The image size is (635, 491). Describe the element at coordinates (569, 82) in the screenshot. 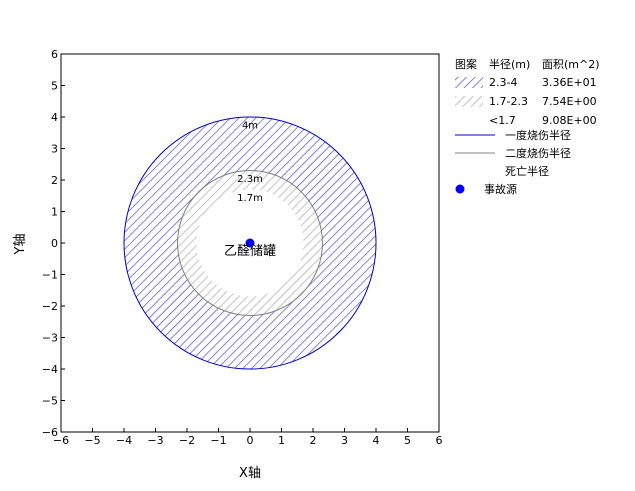

I see `legend-row-area: 3.36E+01` at that location.